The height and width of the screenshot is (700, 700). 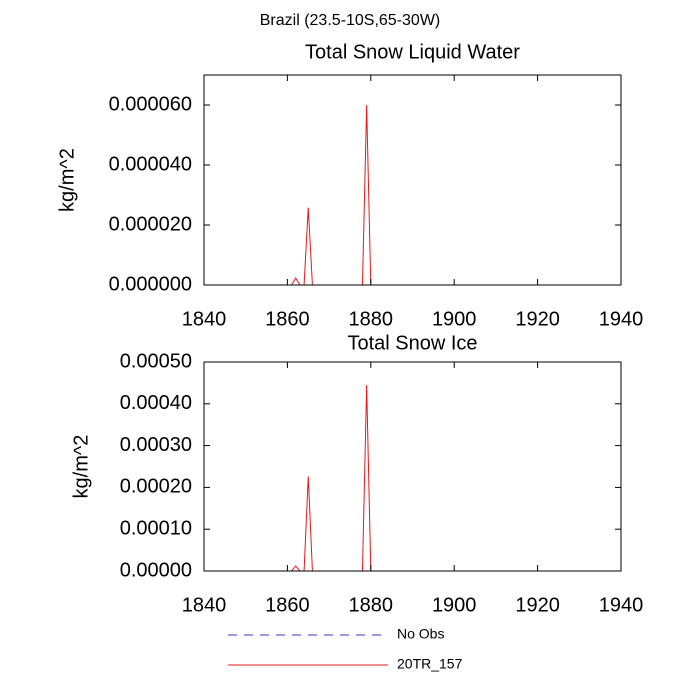 I want to click on y-tick-label: 0.000060, so click(x=150, y=104).